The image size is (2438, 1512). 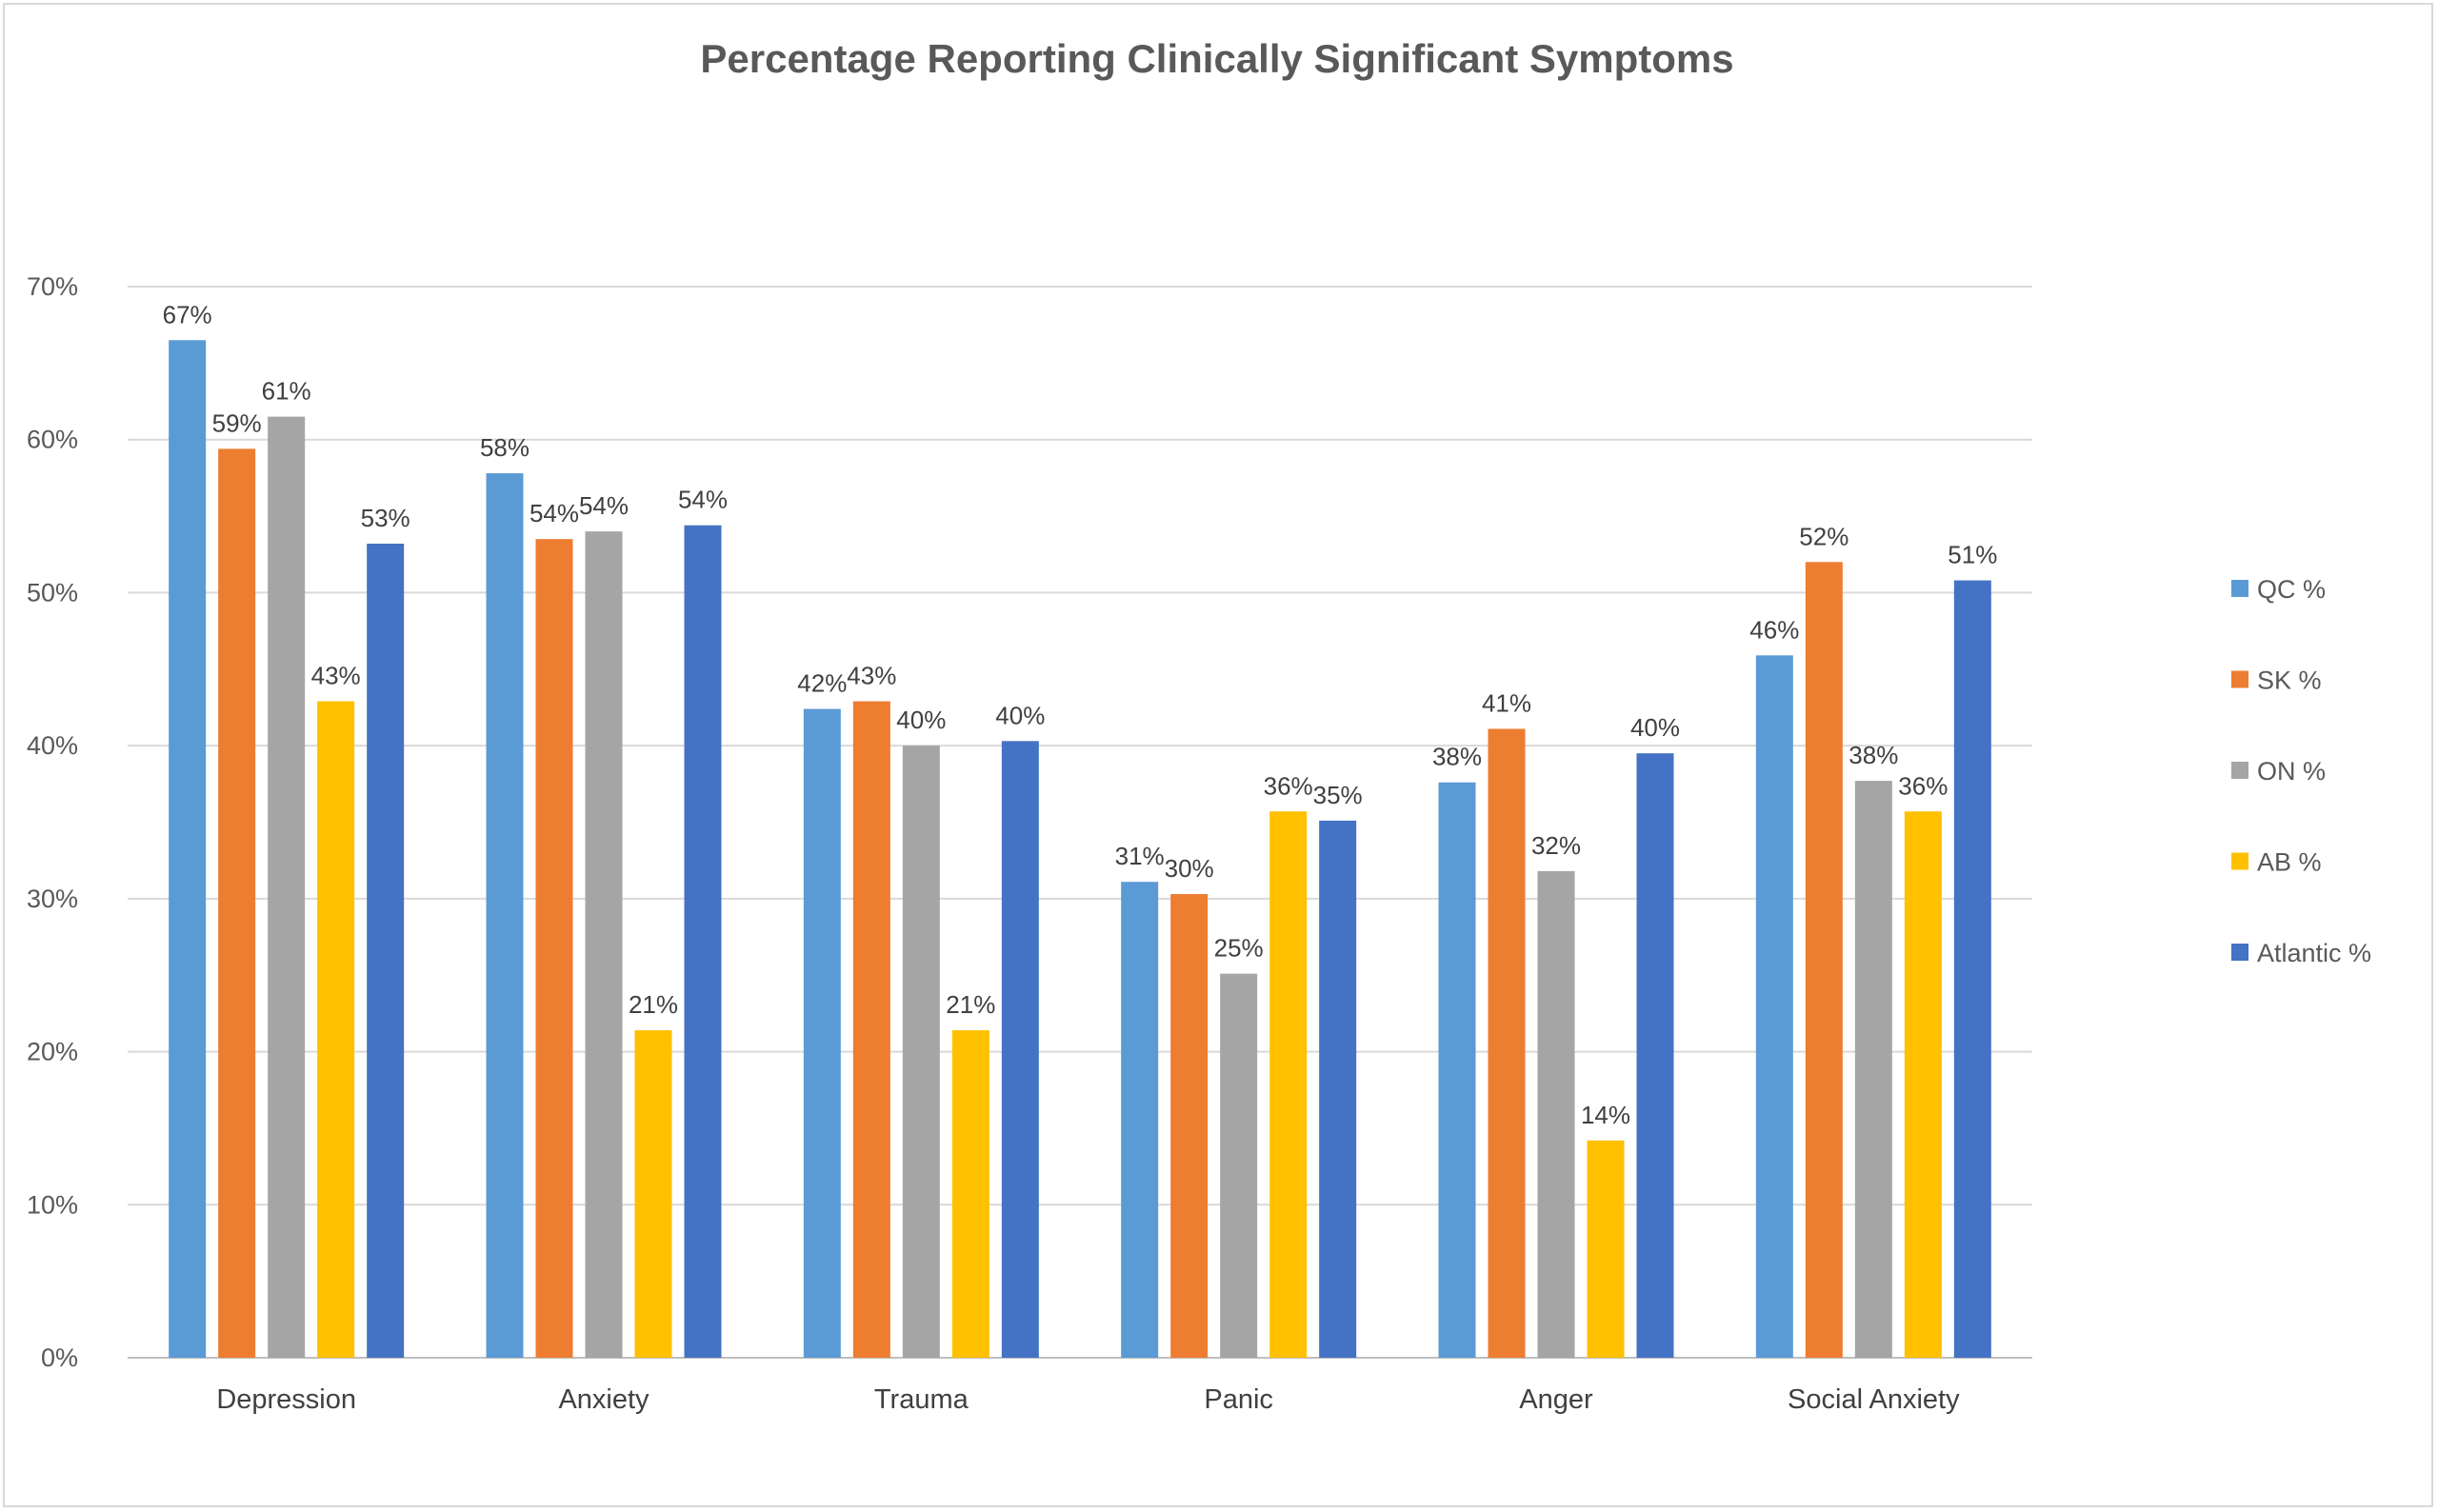 What do you see at coordinates (505, 916) in the screenshot?
I see `bar-qc-anxiety` at bounding box center [505, 916].